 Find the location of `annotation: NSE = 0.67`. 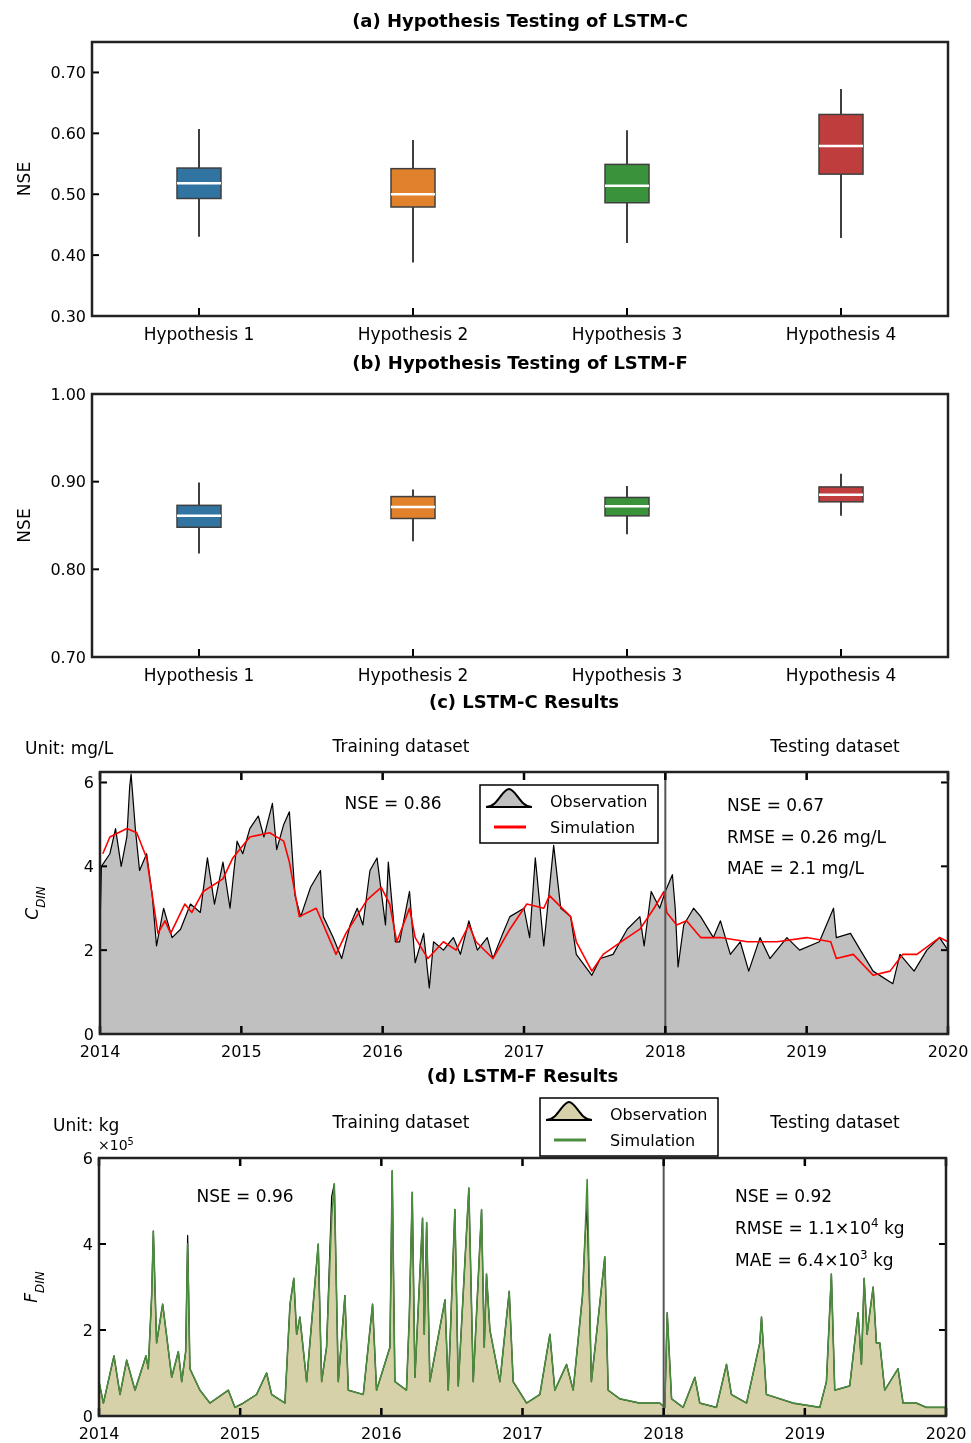

annotation: NSE = 0.67 is located at coordinates (776, 805).